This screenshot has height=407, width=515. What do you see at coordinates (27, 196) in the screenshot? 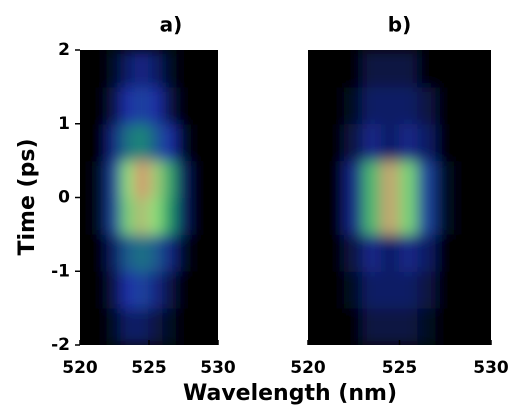
I see `y-axis-label: Time (ps)` at bounding box center [27, 196].